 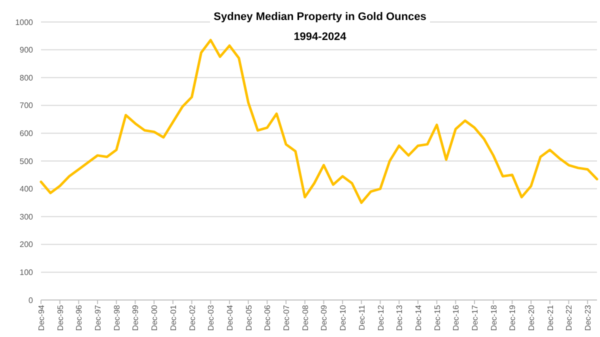 I want to click on x-tick-label: Dec-23, so click(x=588, y=317).